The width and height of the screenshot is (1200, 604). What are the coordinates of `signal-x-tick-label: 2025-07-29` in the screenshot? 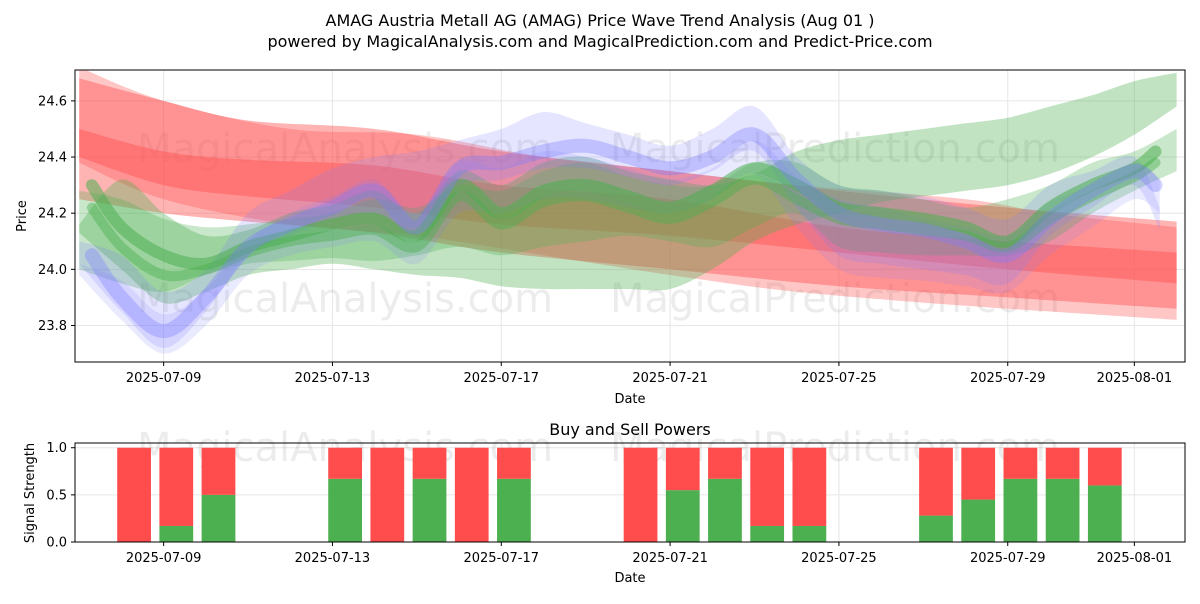 It's located at (1008, 558).